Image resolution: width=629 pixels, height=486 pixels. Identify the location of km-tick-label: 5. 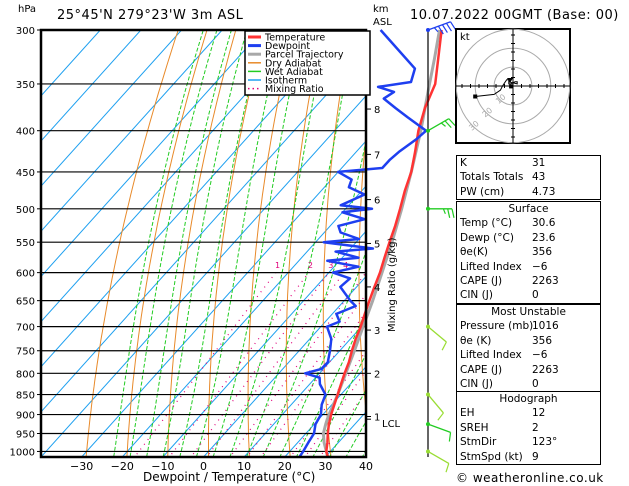
(377, 244).